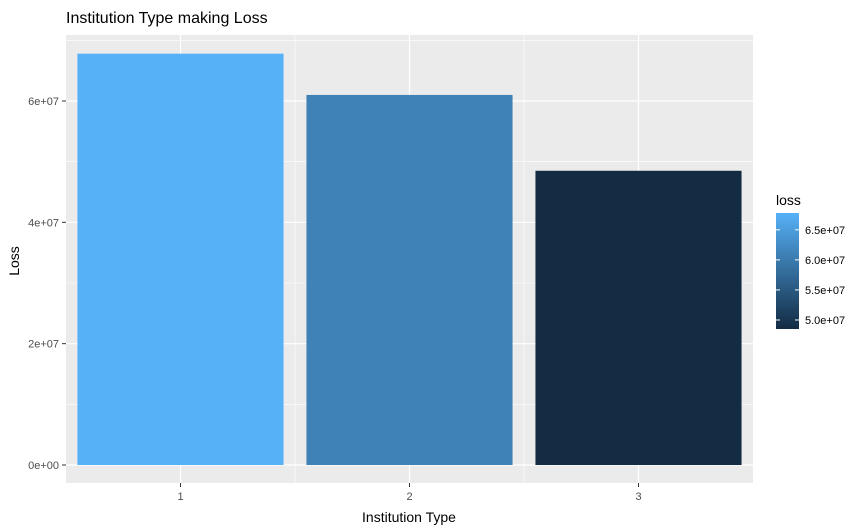  Describe the element at coordinates (409, 517) in the screenshot. I see `x-axis-title: Institution Type` at that location.